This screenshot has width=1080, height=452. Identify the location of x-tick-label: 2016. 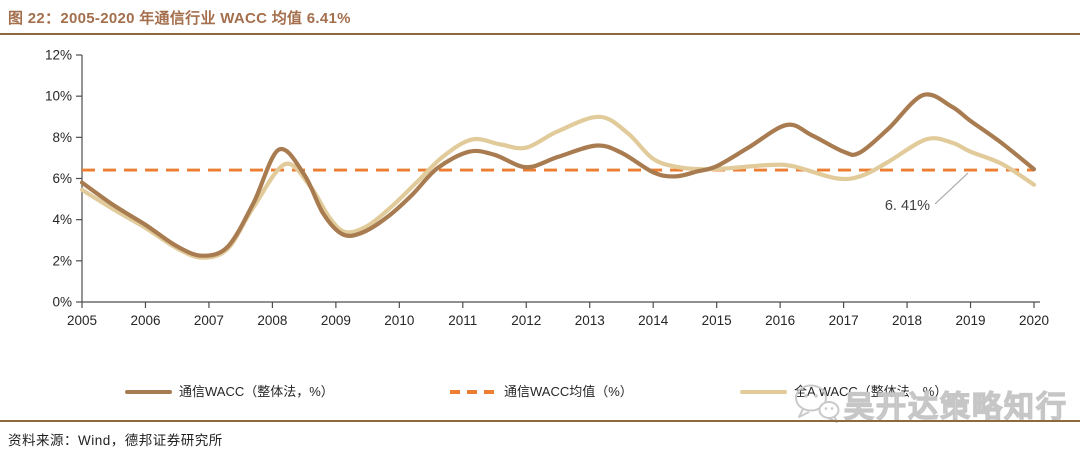
(780, 320).